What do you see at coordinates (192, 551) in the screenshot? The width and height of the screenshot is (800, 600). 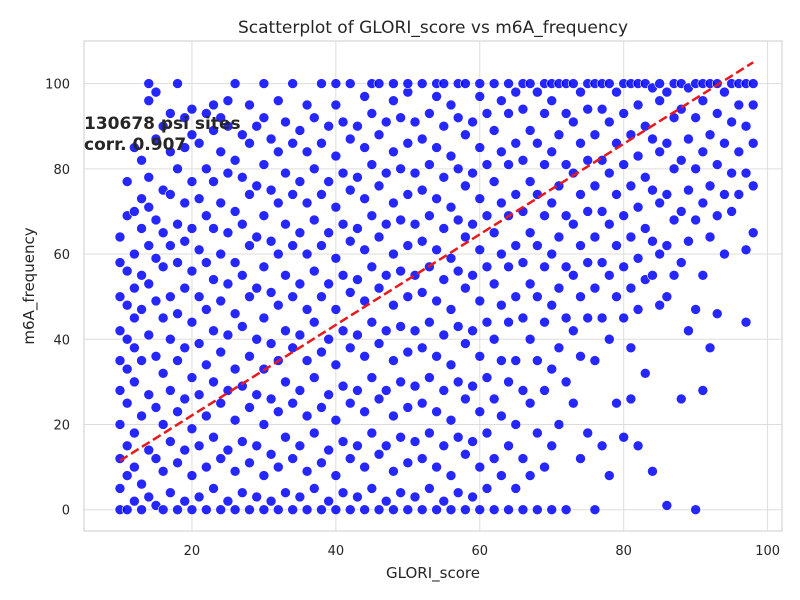 I see `x-tick-label: 20` at bounding box center [192, 551].